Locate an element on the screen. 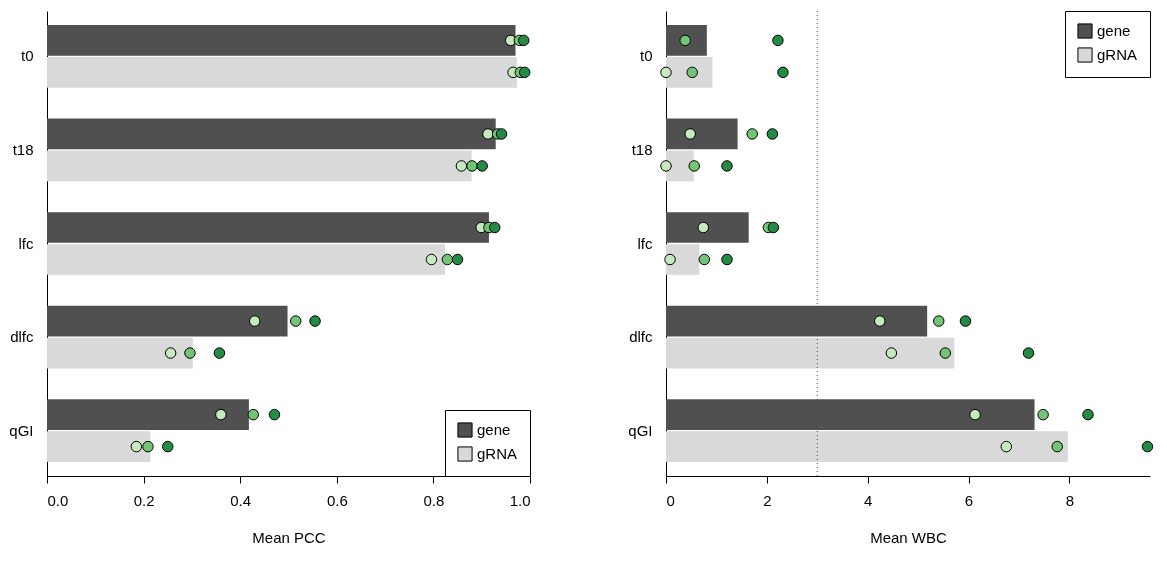  x-tick-label: 0.4 is located at coordinates (241, 500).